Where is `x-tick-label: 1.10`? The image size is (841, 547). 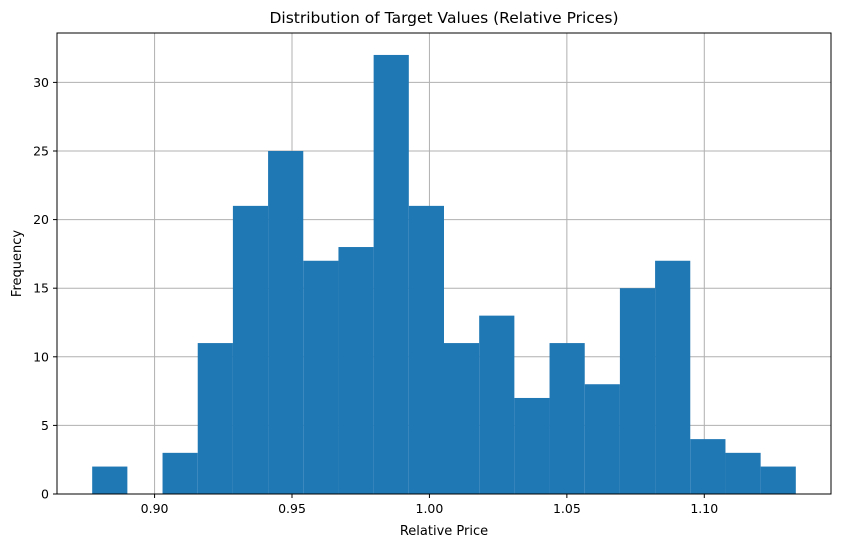 x-tick-label: 1.10 is located at coordinates (704, 508).